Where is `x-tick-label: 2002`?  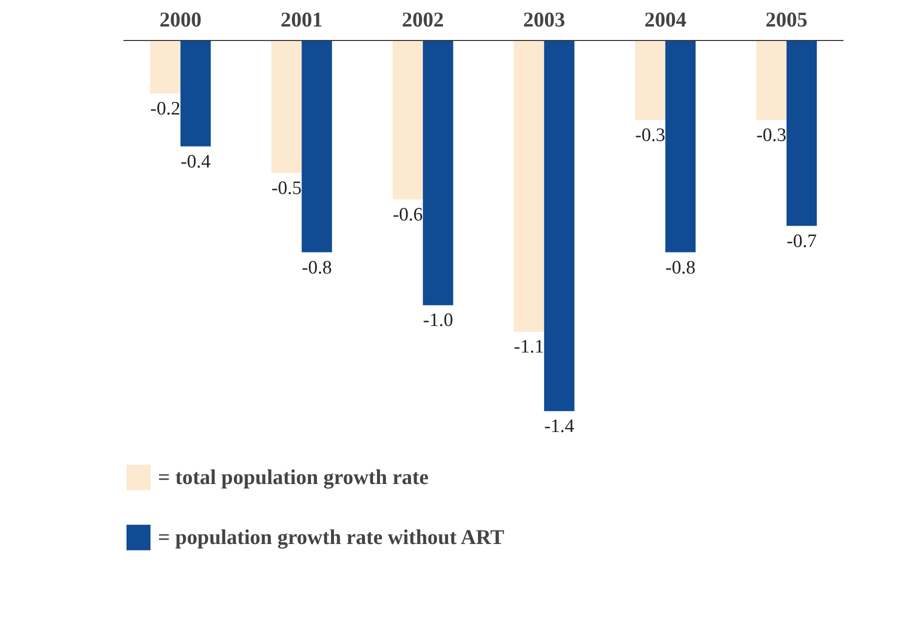 x-tick-label: 2002 is located at coordinates (423, 20).